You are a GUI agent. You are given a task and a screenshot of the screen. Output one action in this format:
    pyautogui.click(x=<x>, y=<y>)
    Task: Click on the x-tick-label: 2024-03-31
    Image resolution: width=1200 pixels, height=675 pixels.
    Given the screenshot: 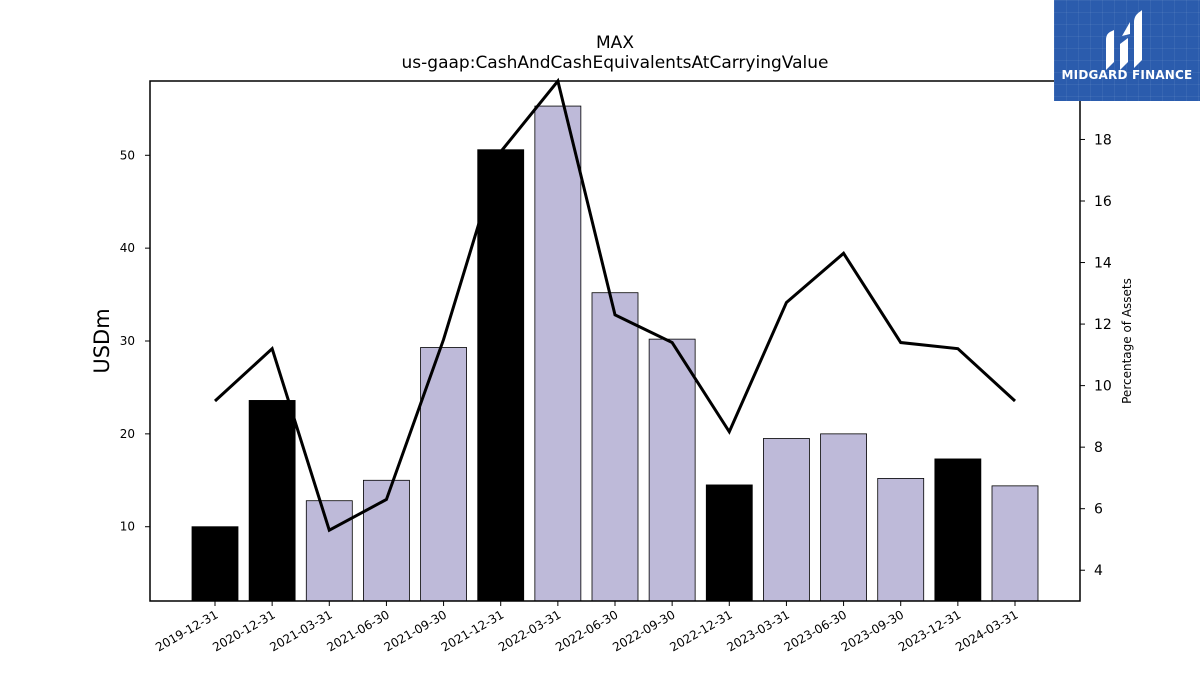 What is the action you would take?
    pyautogui.click(x=986, y=630)
    